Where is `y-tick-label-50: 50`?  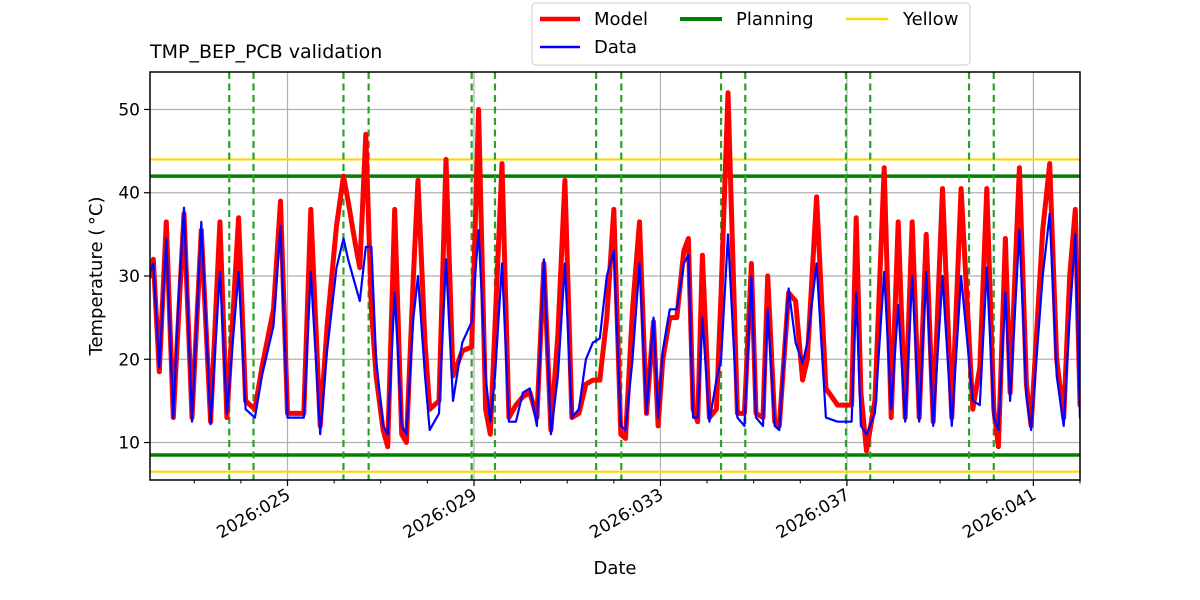
y-tick-label-50: 50 is located at coordinates (129, 110).